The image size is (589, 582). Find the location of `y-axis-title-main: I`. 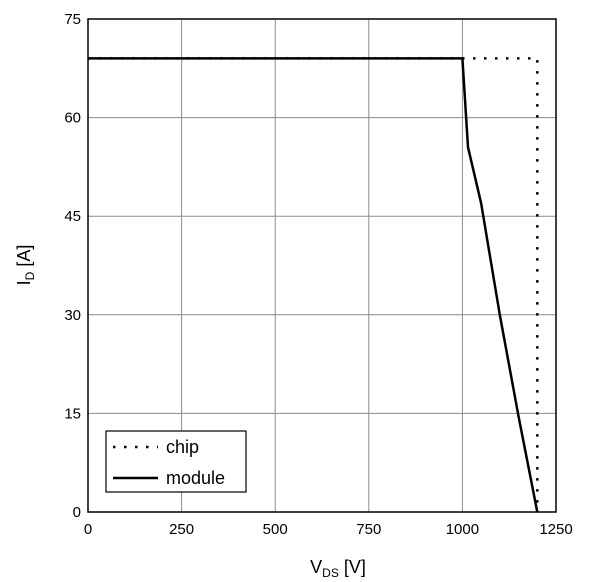

y-axis-title-main: I is located at coordinates (24, 282).